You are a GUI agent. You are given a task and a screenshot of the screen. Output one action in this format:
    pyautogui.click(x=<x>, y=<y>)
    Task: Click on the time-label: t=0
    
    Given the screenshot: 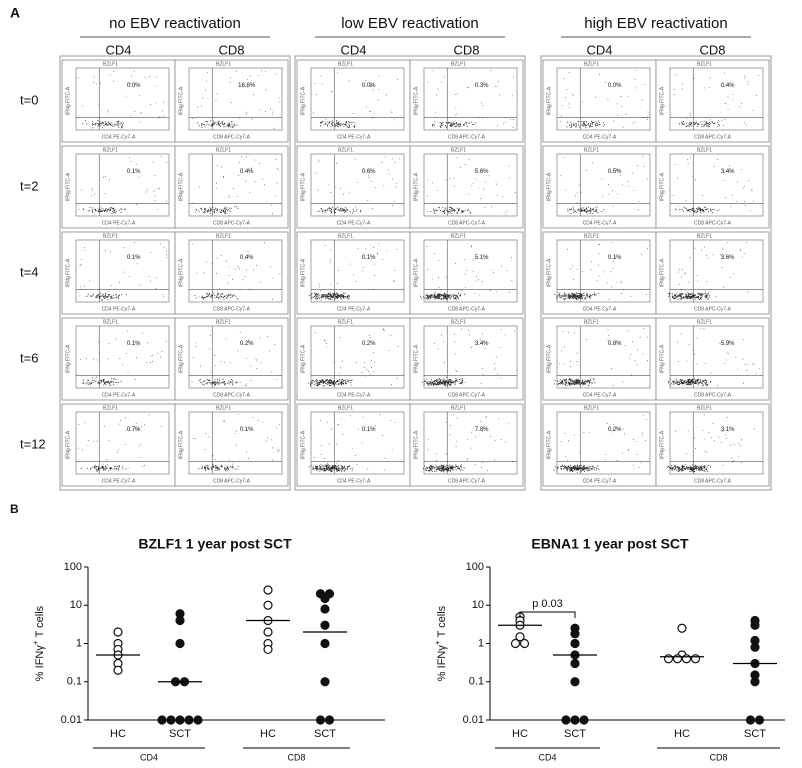 What is the action you would take?
    pyautogui.click(x=29, y=99)
    